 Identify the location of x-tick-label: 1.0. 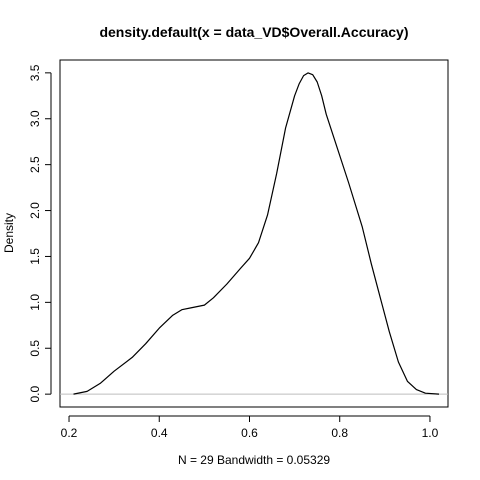
(430, 433).